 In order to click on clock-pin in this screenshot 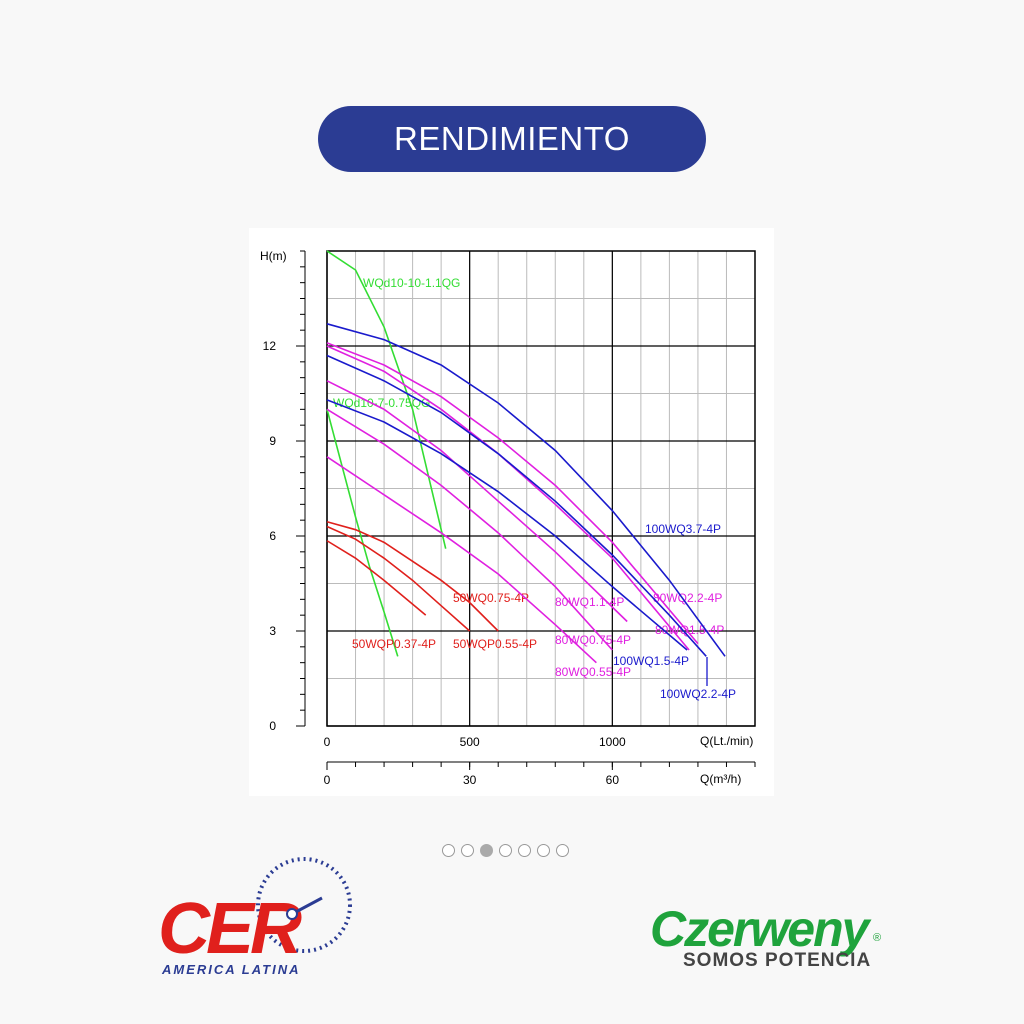, I will do `click(292, 914)`.